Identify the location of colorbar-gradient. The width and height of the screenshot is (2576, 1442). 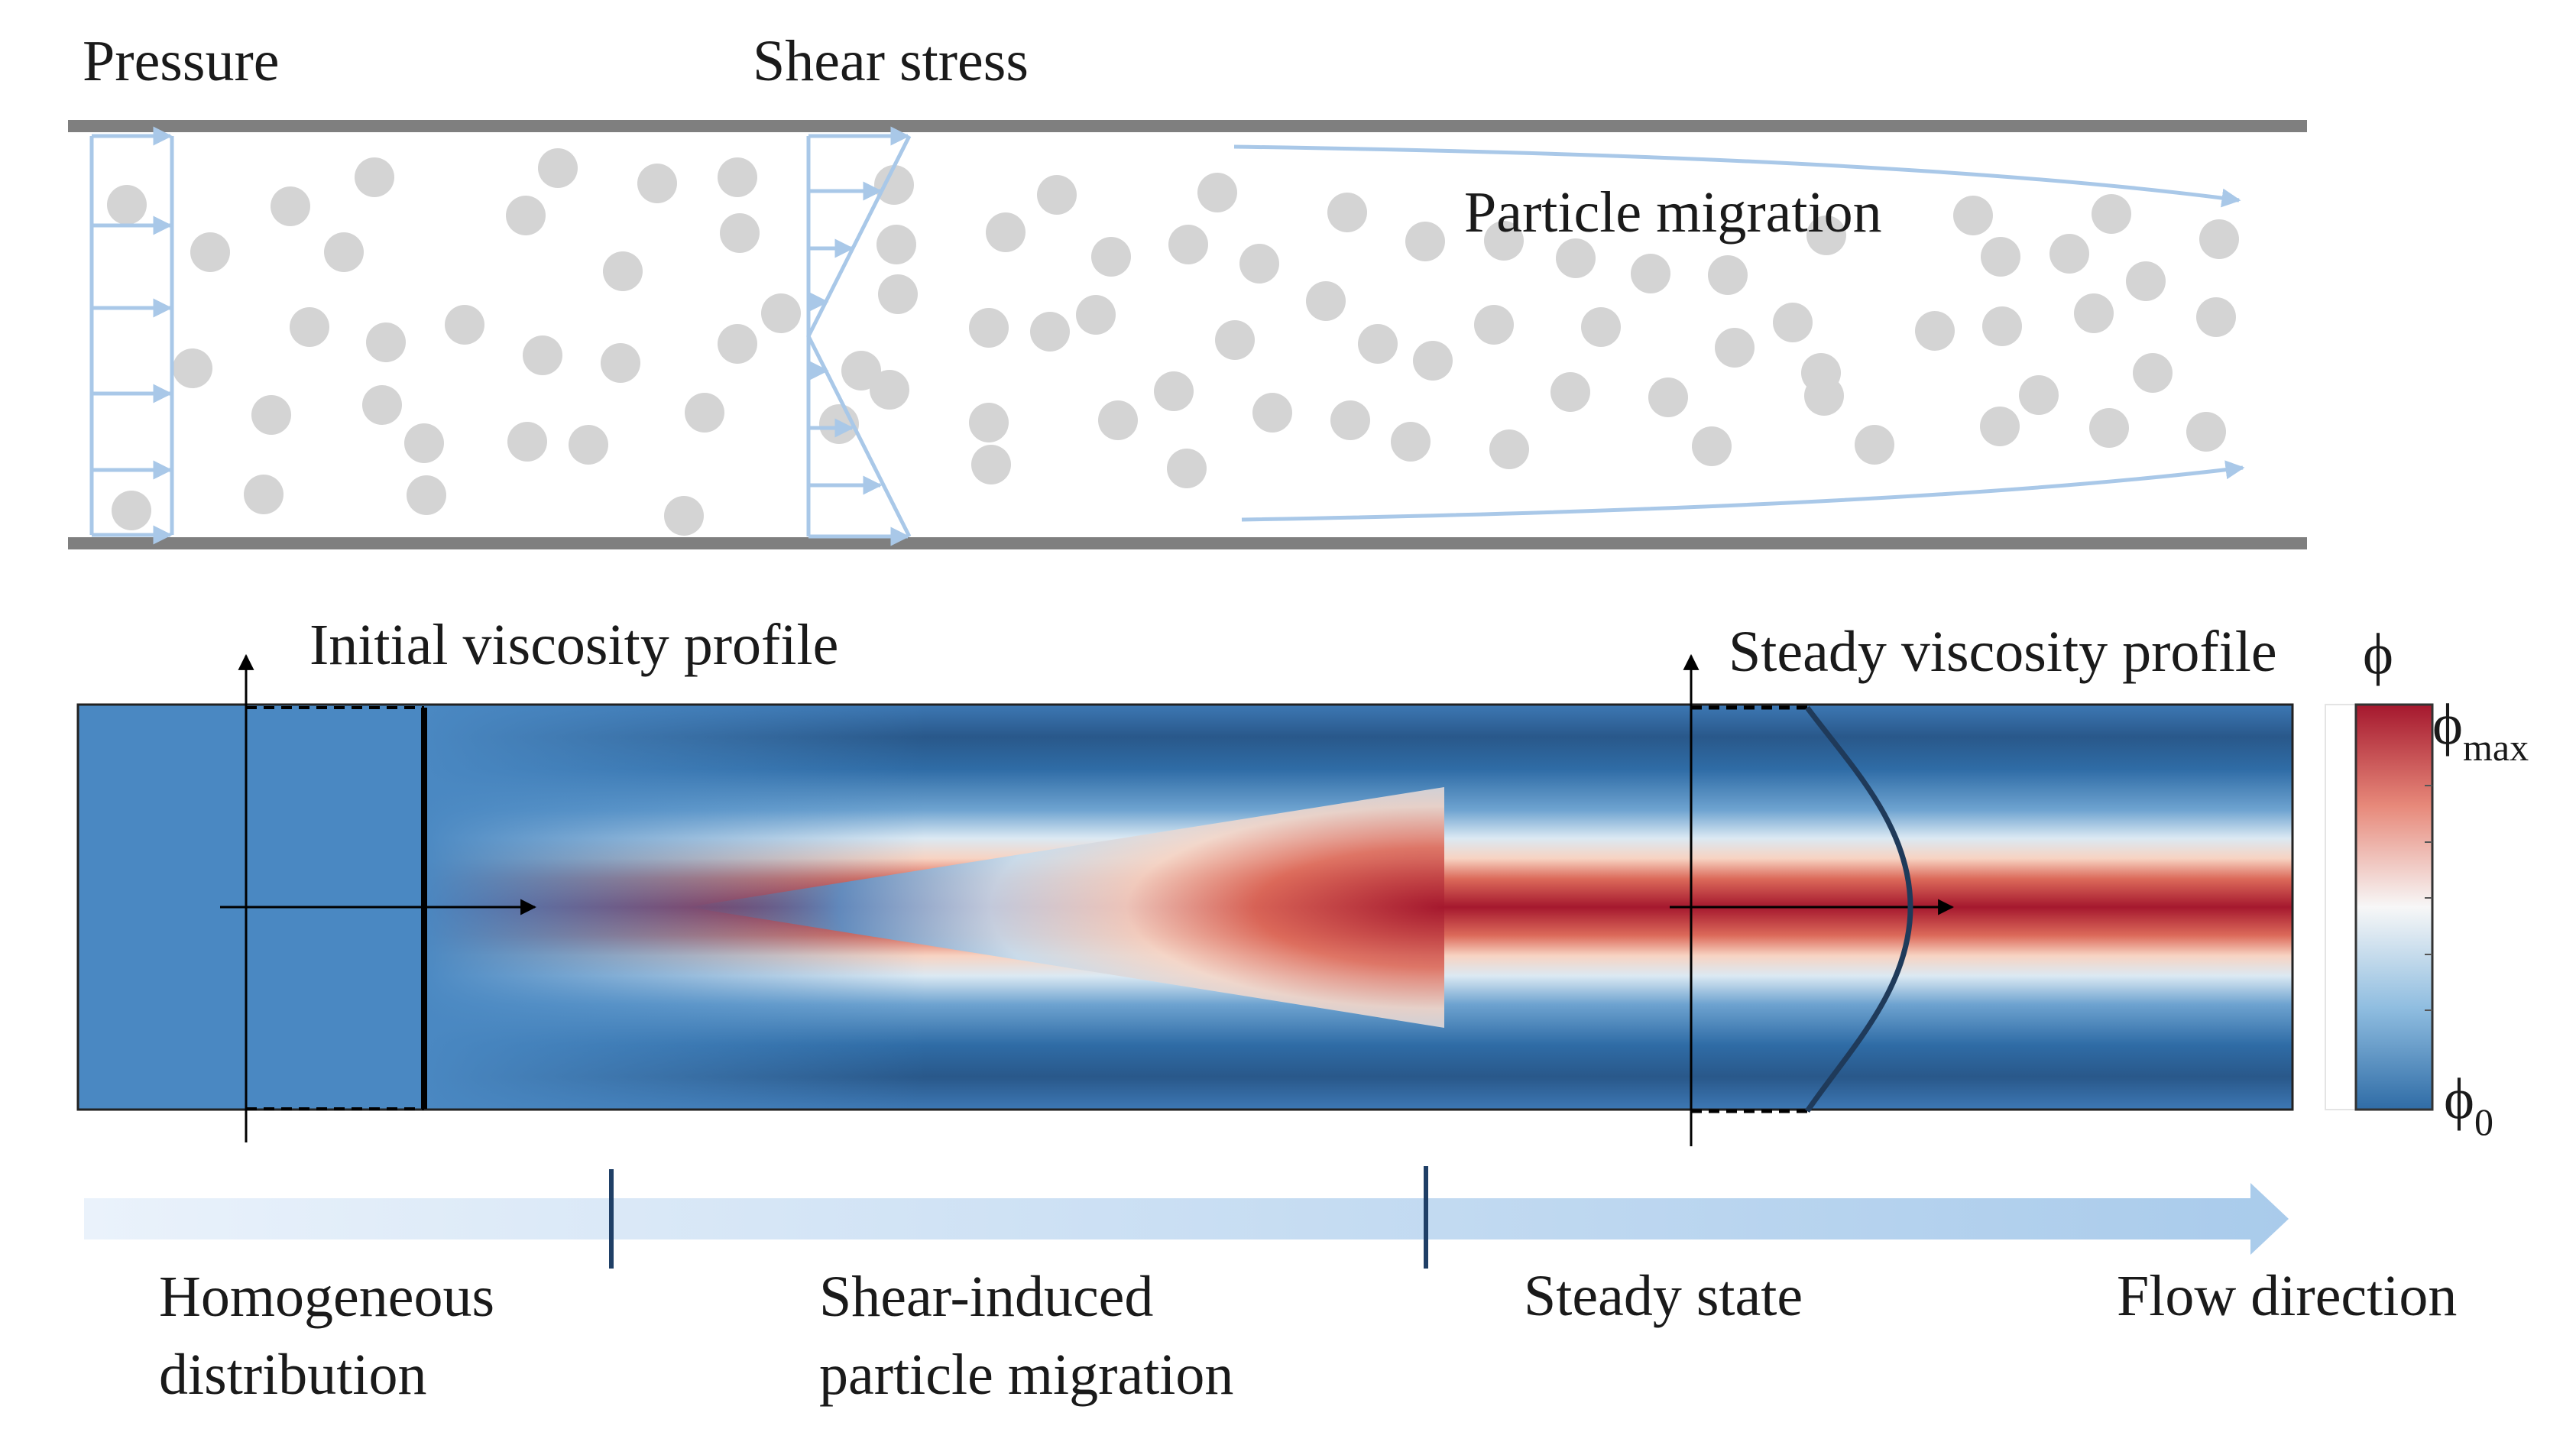
(2394, 907).